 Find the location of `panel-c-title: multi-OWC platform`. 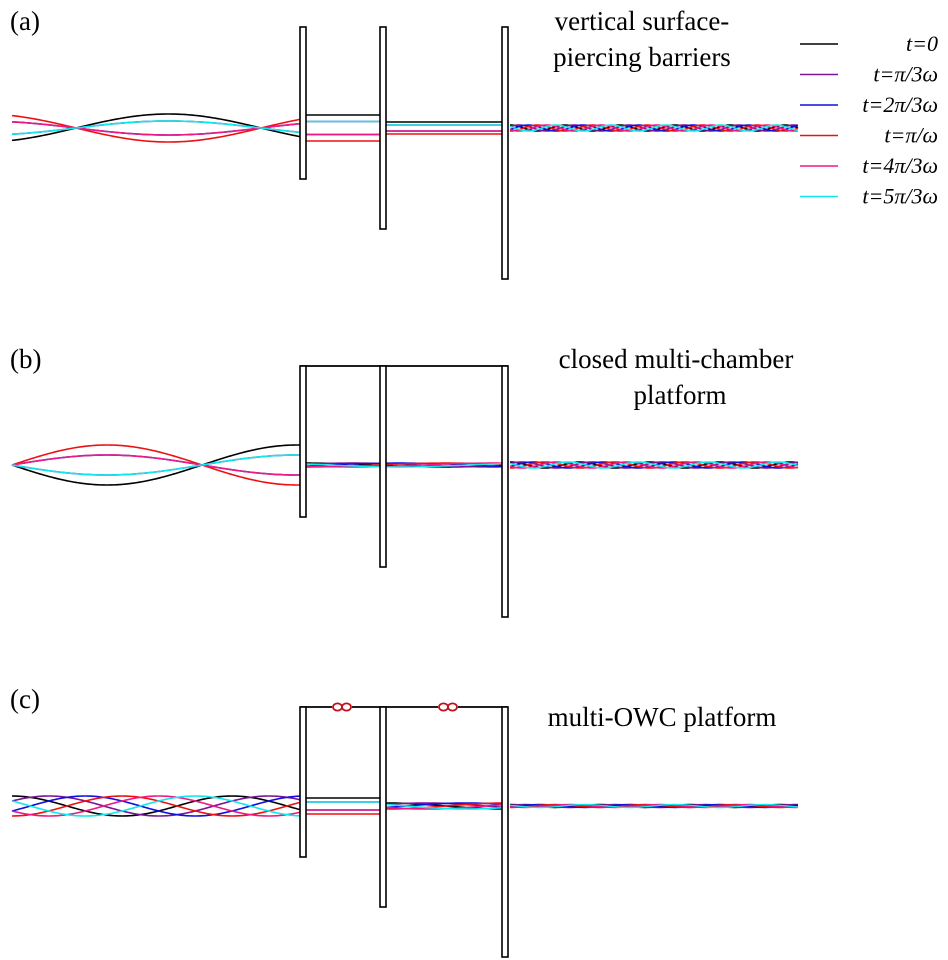

panel-c-title: multi-OWC platform is located at coordinates (662, 717).